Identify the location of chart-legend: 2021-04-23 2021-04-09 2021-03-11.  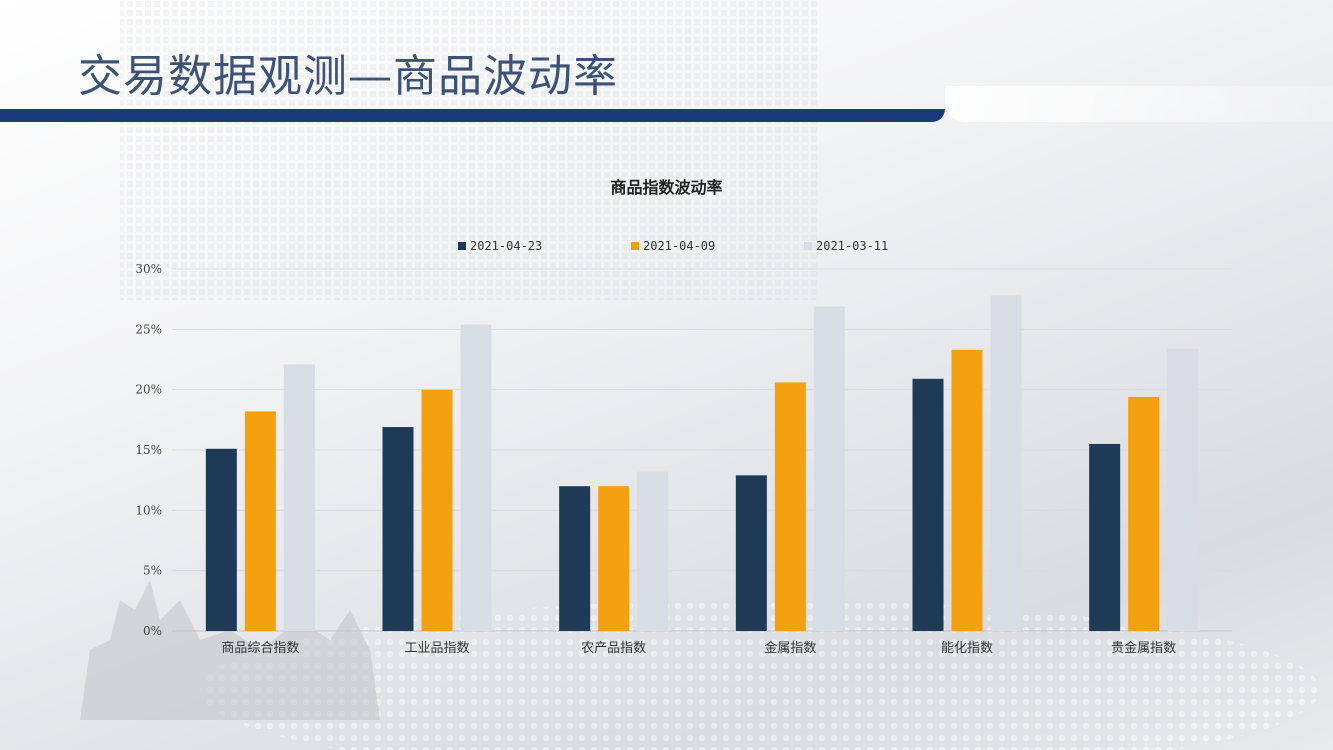
(666, 248).